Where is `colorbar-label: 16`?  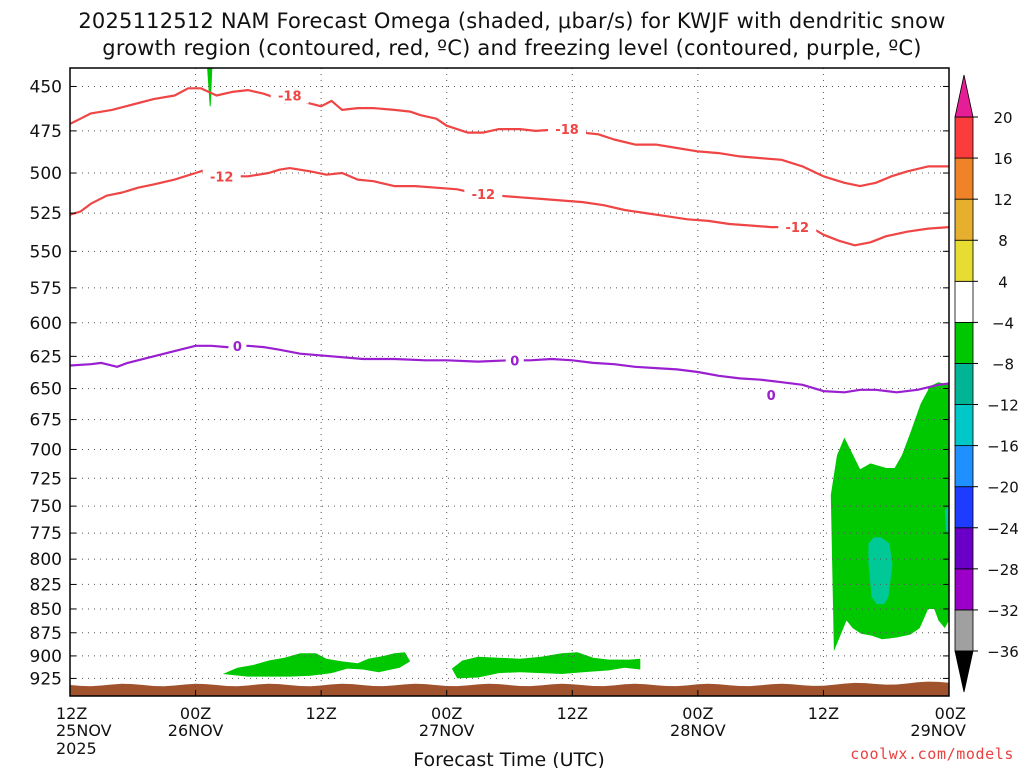 colorbar-label: 16 is located at coordinates (1002, 159).